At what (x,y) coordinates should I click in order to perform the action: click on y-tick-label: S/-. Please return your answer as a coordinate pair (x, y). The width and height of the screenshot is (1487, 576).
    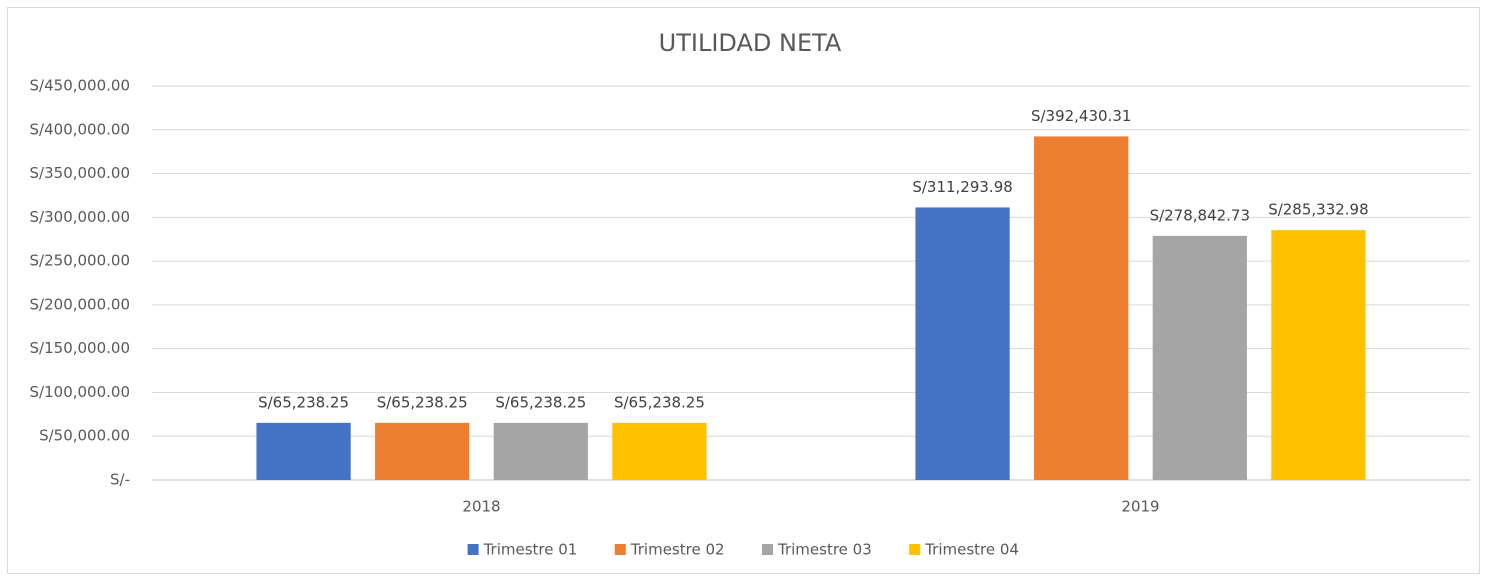
    Looking at the image, I should click on (120, 480).